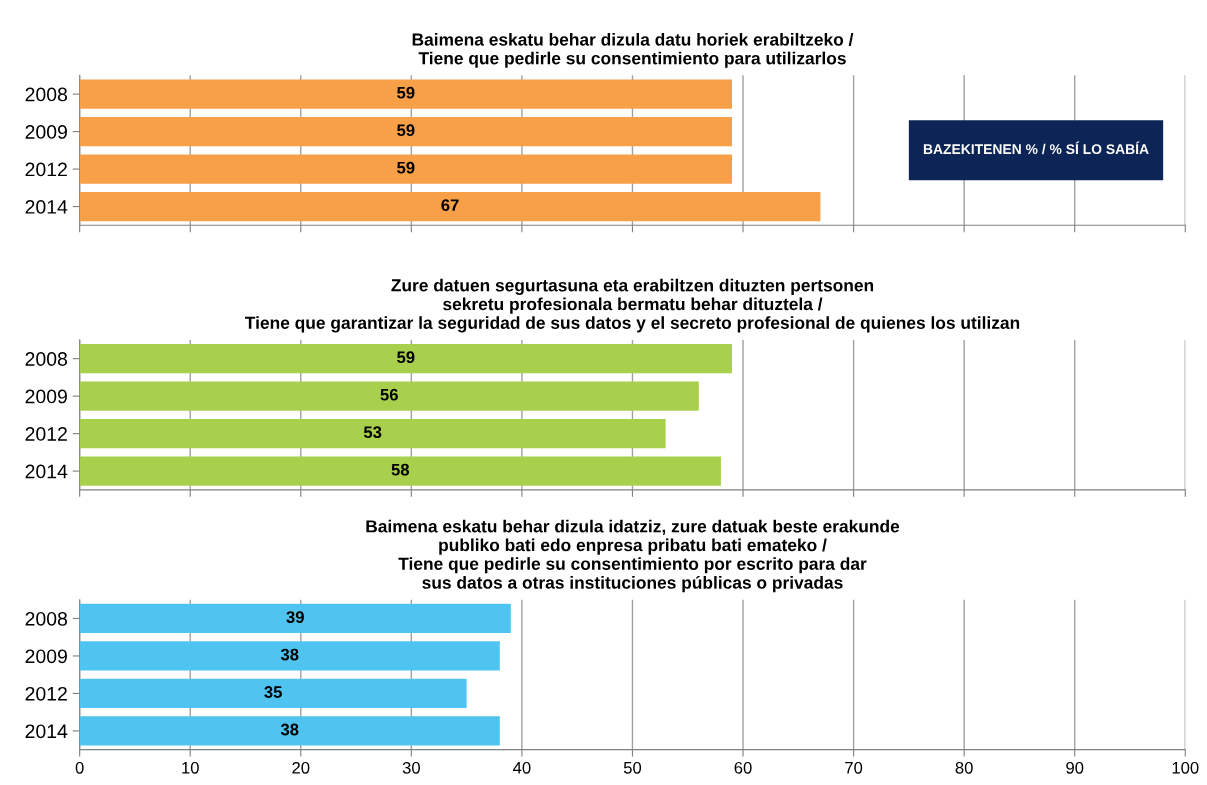 Image resolution: width=1207 pixels, height=785 pixels. Describe the element at coordinates (743, 767) in the screenshot. I see `x-tick-label: 60` at that location.